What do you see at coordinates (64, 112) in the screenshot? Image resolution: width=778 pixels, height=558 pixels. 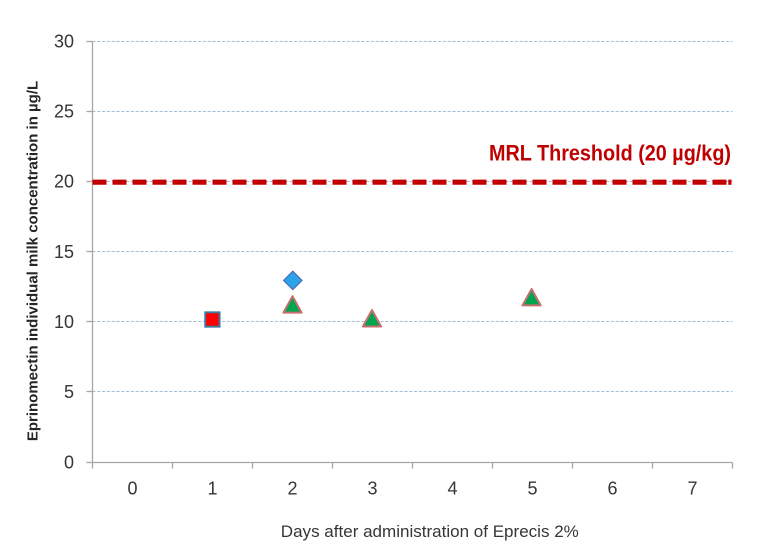 I see `svg-text: 25` at bounding box center [64, 112].